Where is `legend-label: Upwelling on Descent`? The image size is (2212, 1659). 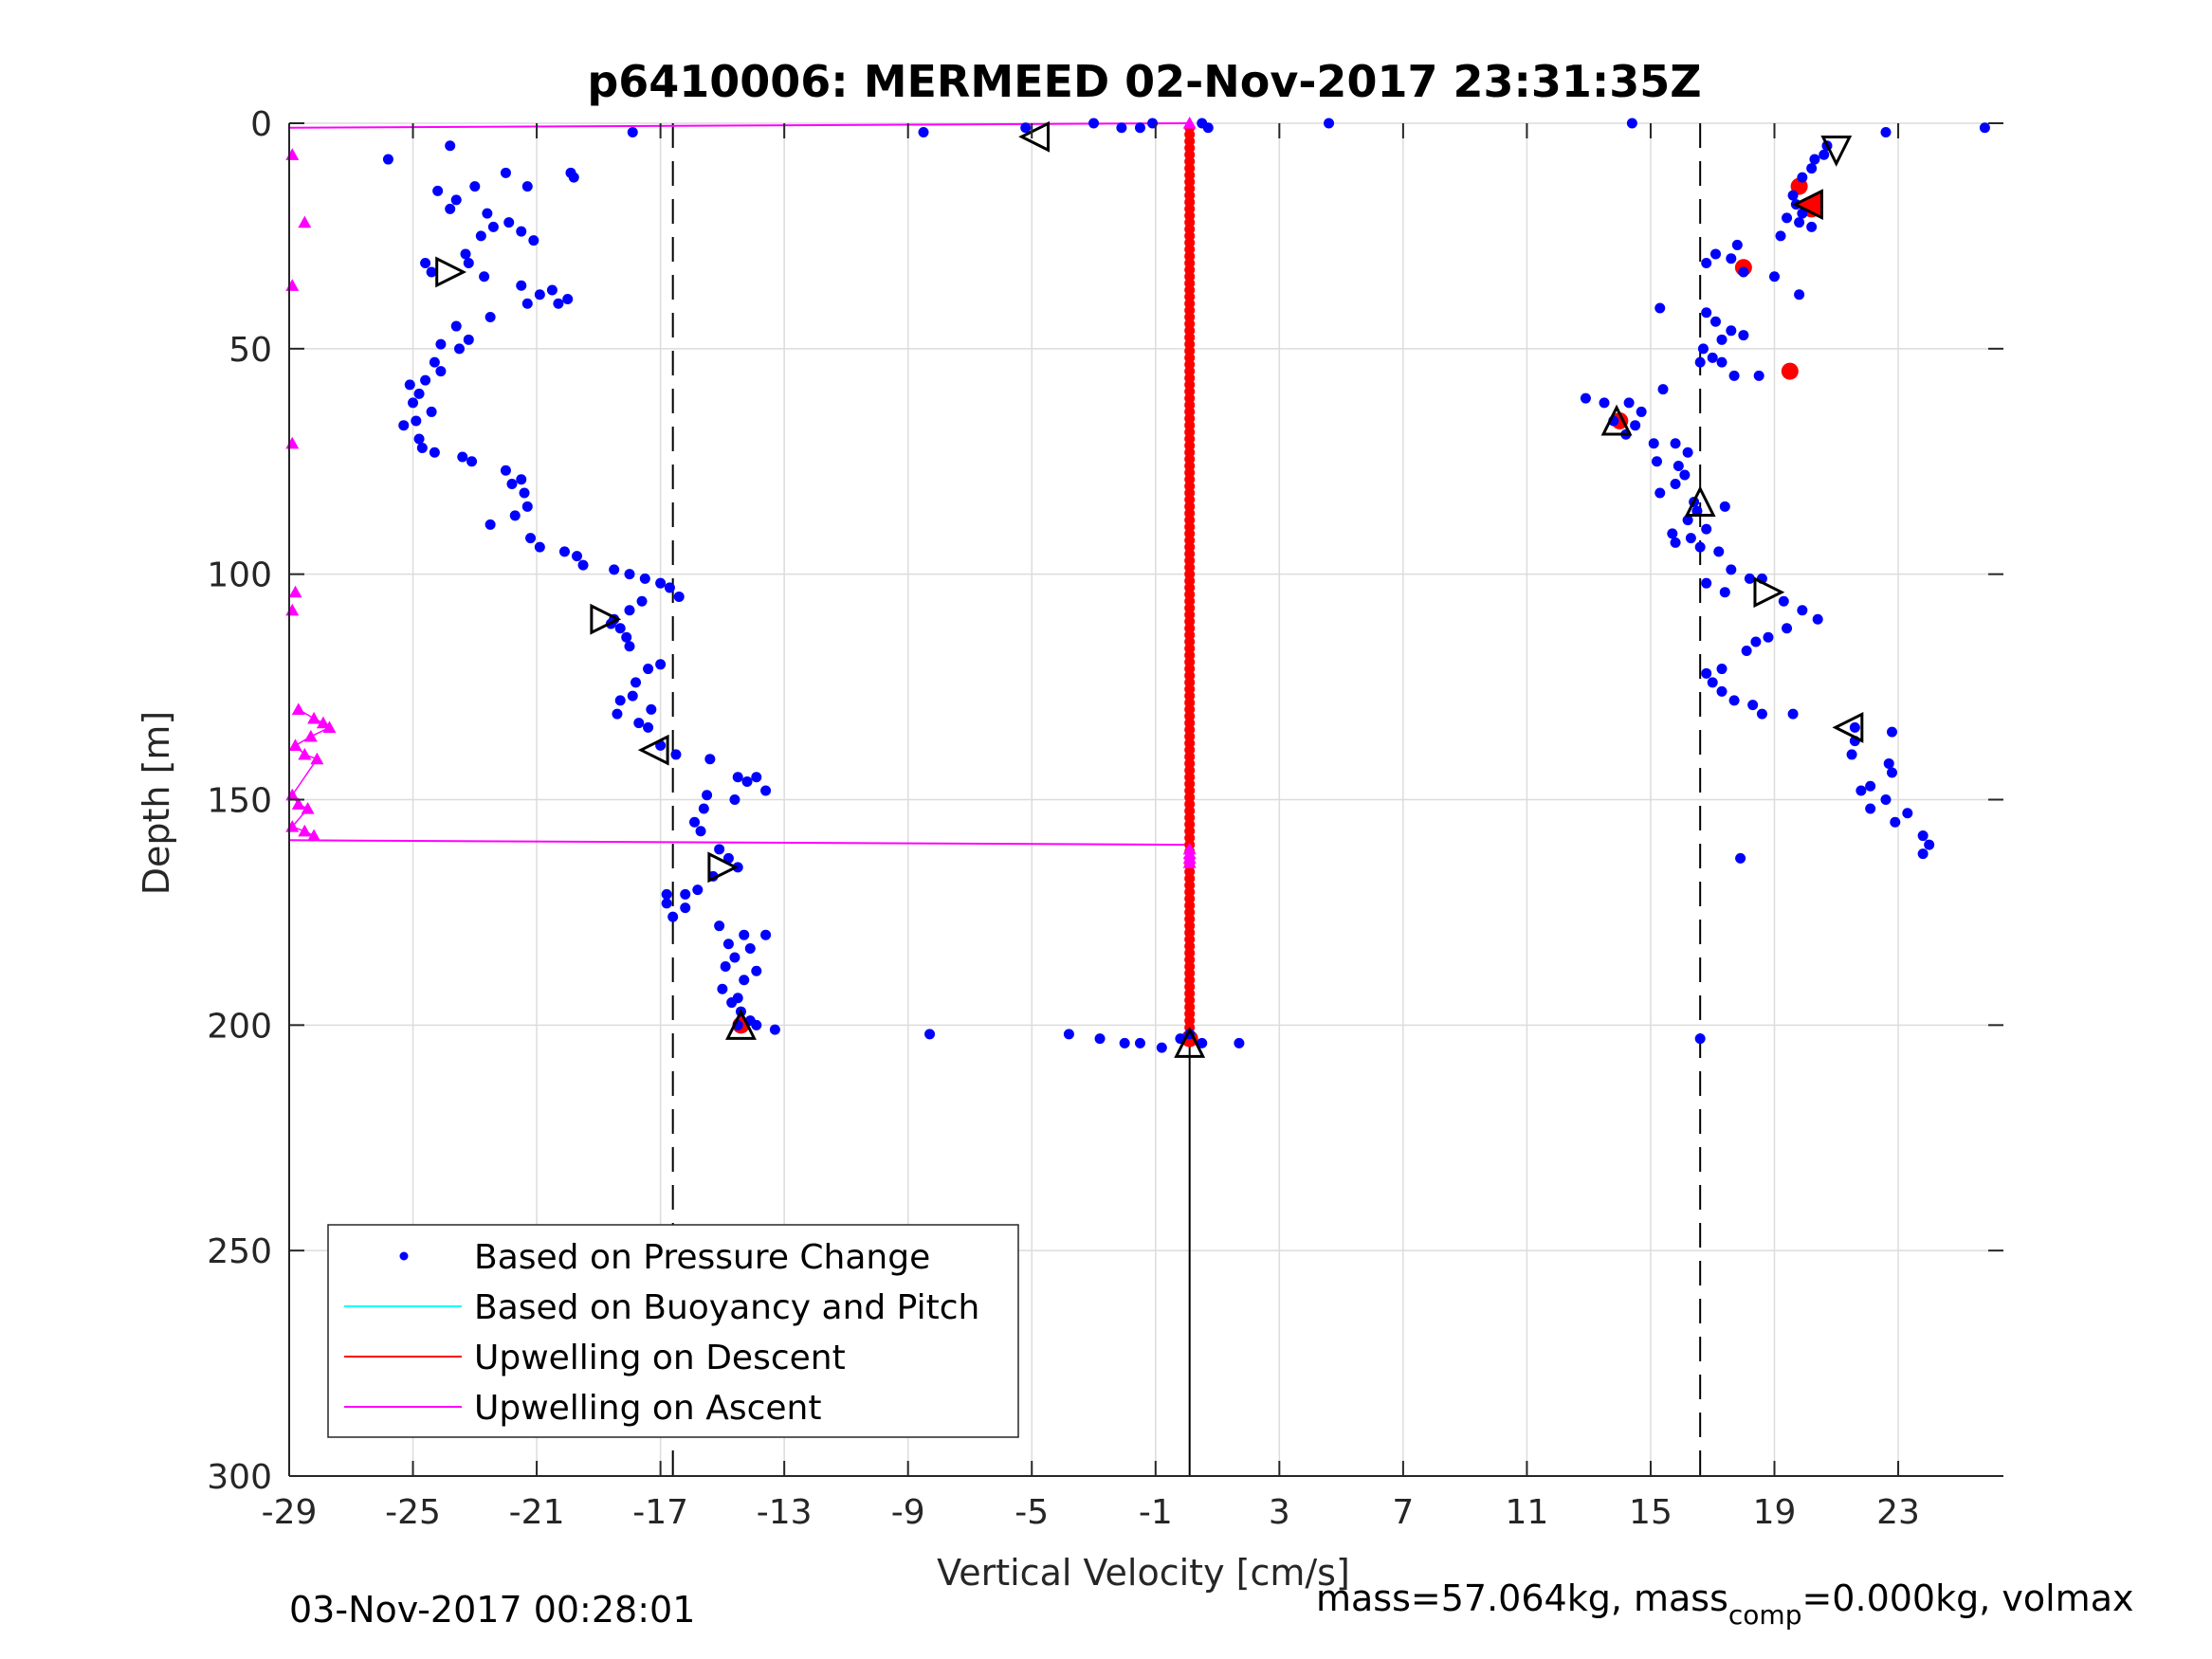
legend-label: Upwelling on Descent is located at coordinates (660, 1358).